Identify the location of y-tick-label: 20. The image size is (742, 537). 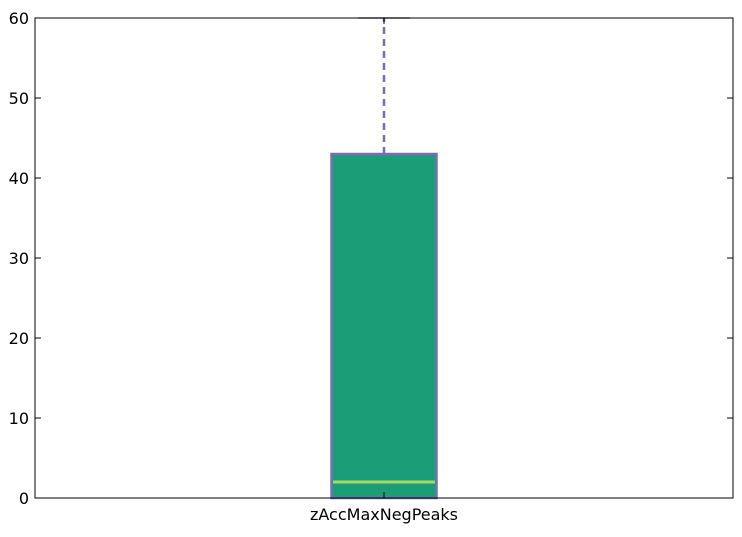
(19, 338).